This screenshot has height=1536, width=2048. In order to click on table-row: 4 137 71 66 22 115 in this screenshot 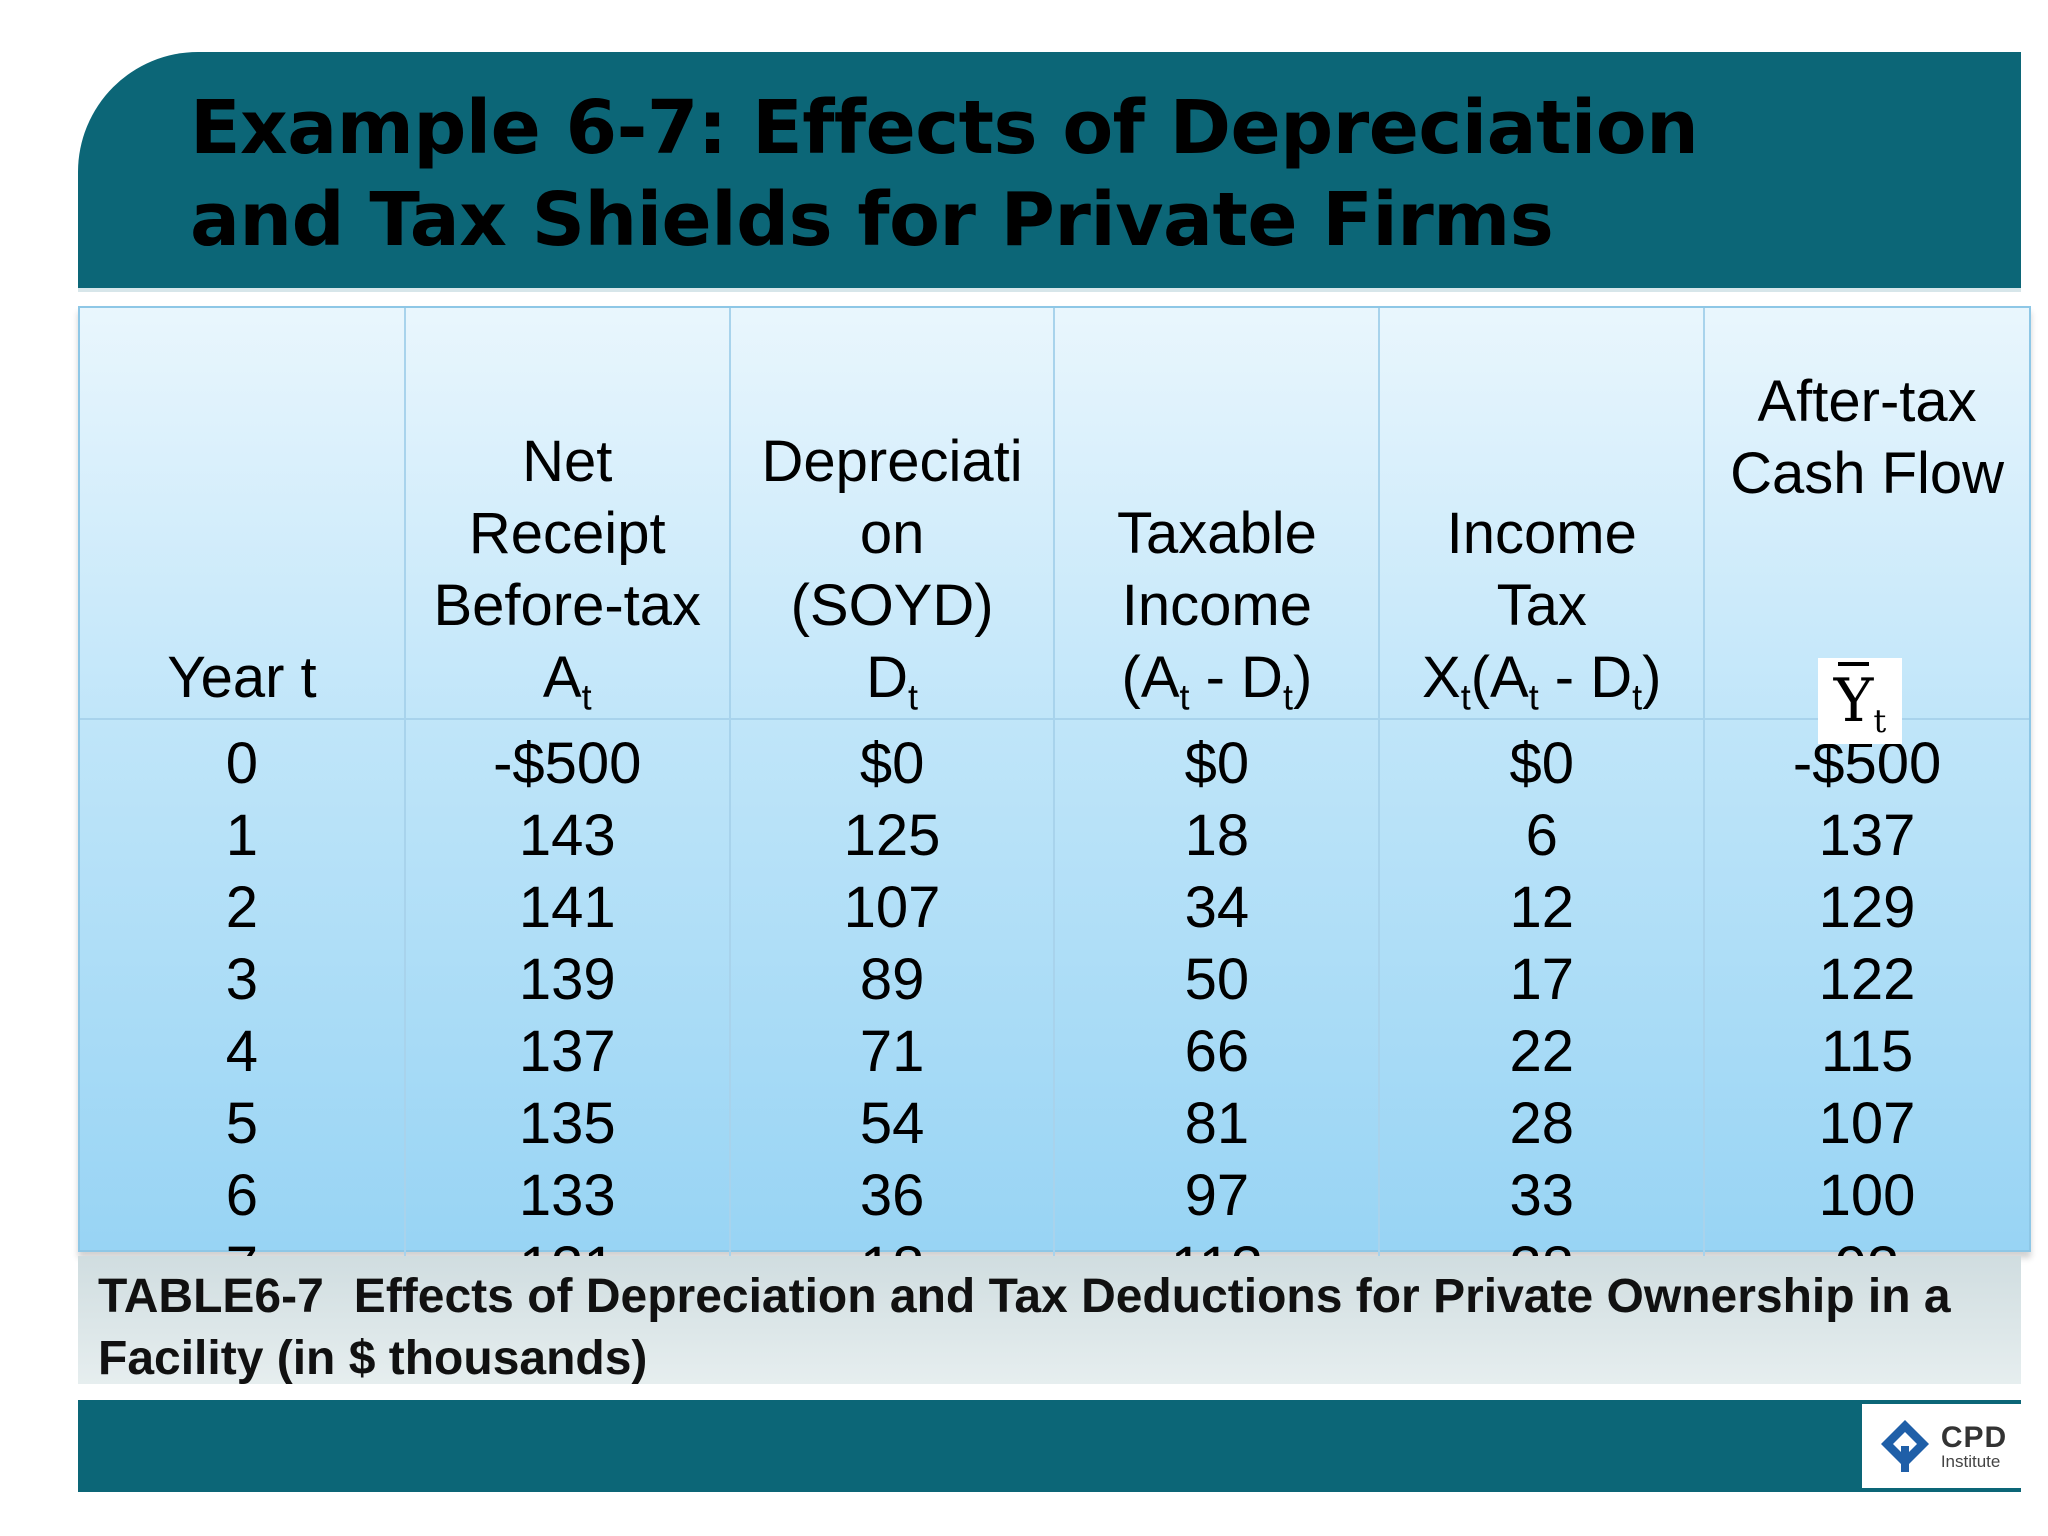, I will do `click(1054, 1052)`.